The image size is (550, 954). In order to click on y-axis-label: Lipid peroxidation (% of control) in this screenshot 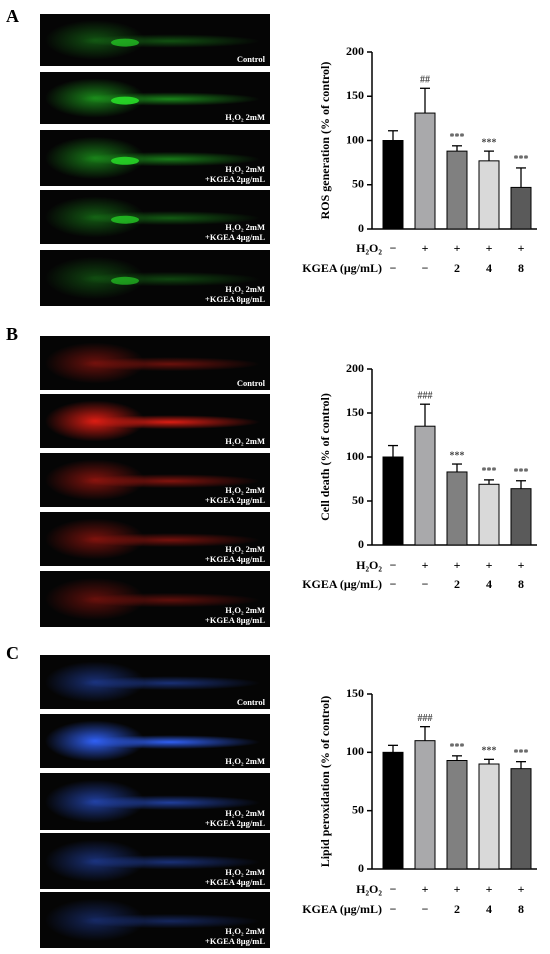, I will do `click(325, 782)`.